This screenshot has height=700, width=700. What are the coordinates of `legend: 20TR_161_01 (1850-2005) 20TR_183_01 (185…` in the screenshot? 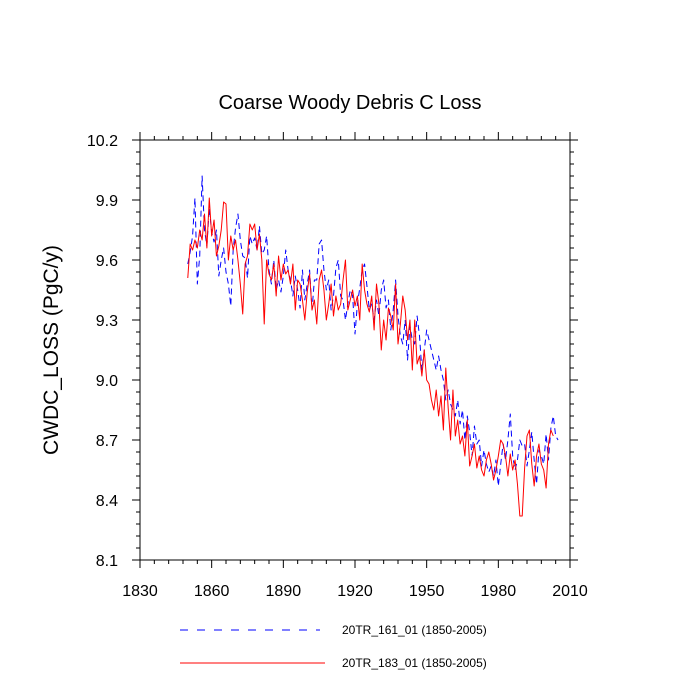 It's located at (333, 646).